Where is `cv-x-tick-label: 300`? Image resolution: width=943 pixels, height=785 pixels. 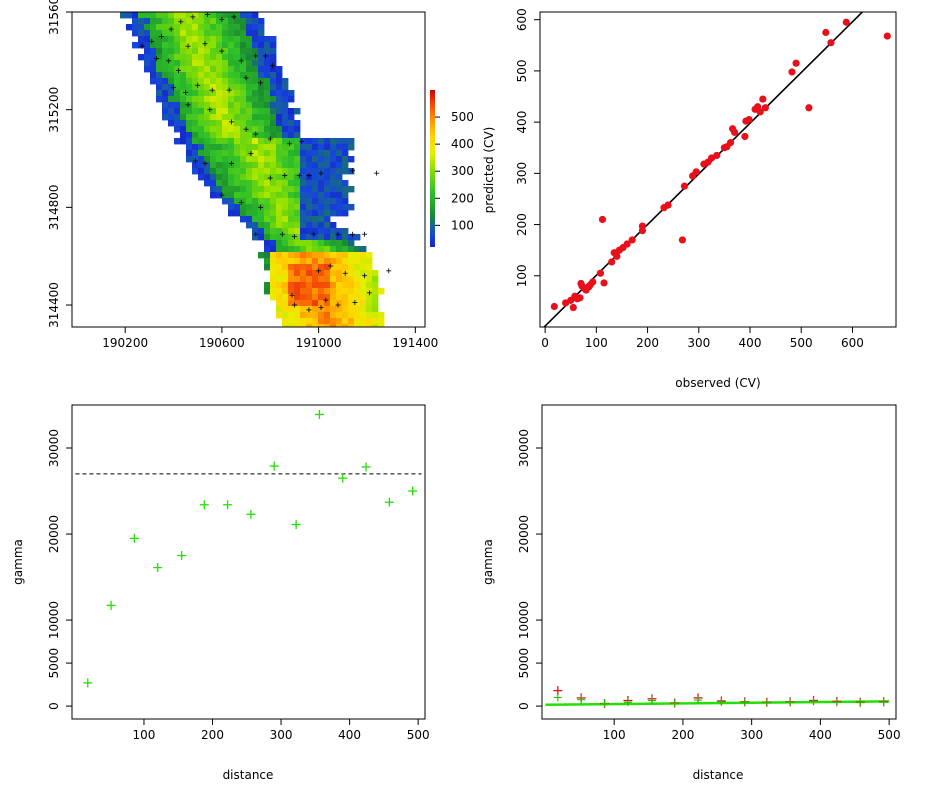 cv-x-tick-label: 300 is located at coordinates (698, 343).